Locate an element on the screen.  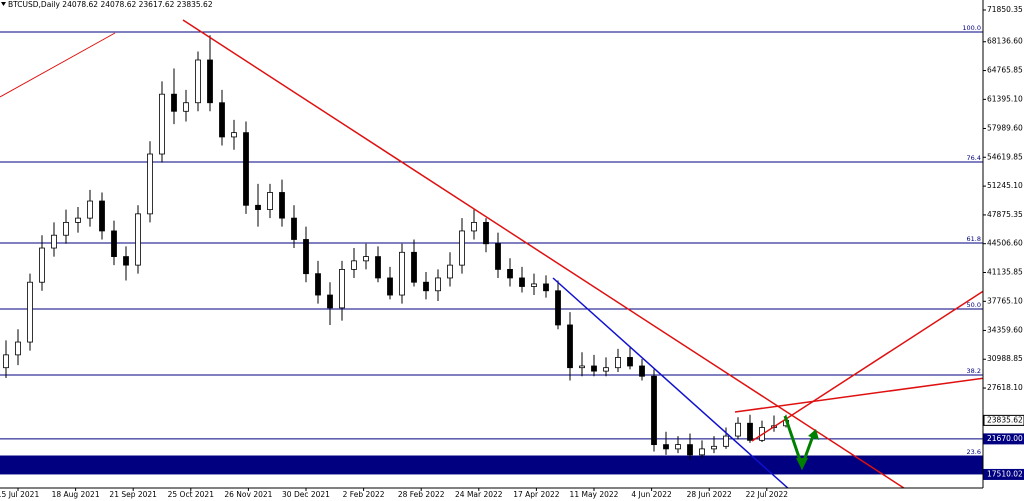
x-tick-label: 28 Jun 2022 is located at coordinates (709, 494).